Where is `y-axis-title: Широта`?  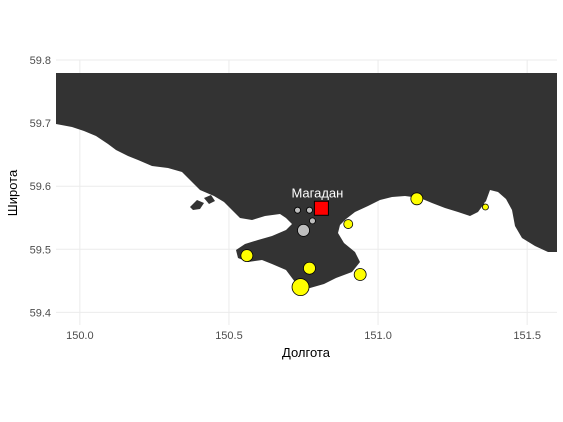 y-axis-title: Широта is located at coordinates (12, 192).